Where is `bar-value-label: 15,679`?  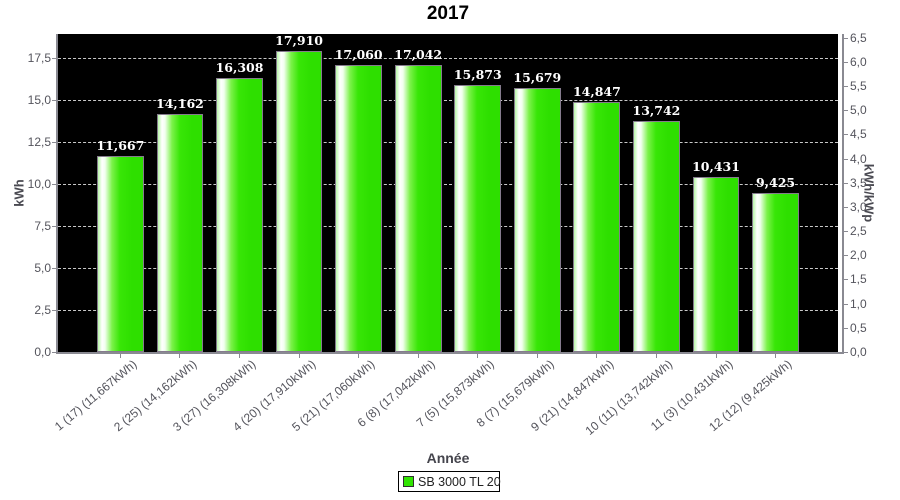
bar-value-label: 15,679 is located at coordinates (537, 78).